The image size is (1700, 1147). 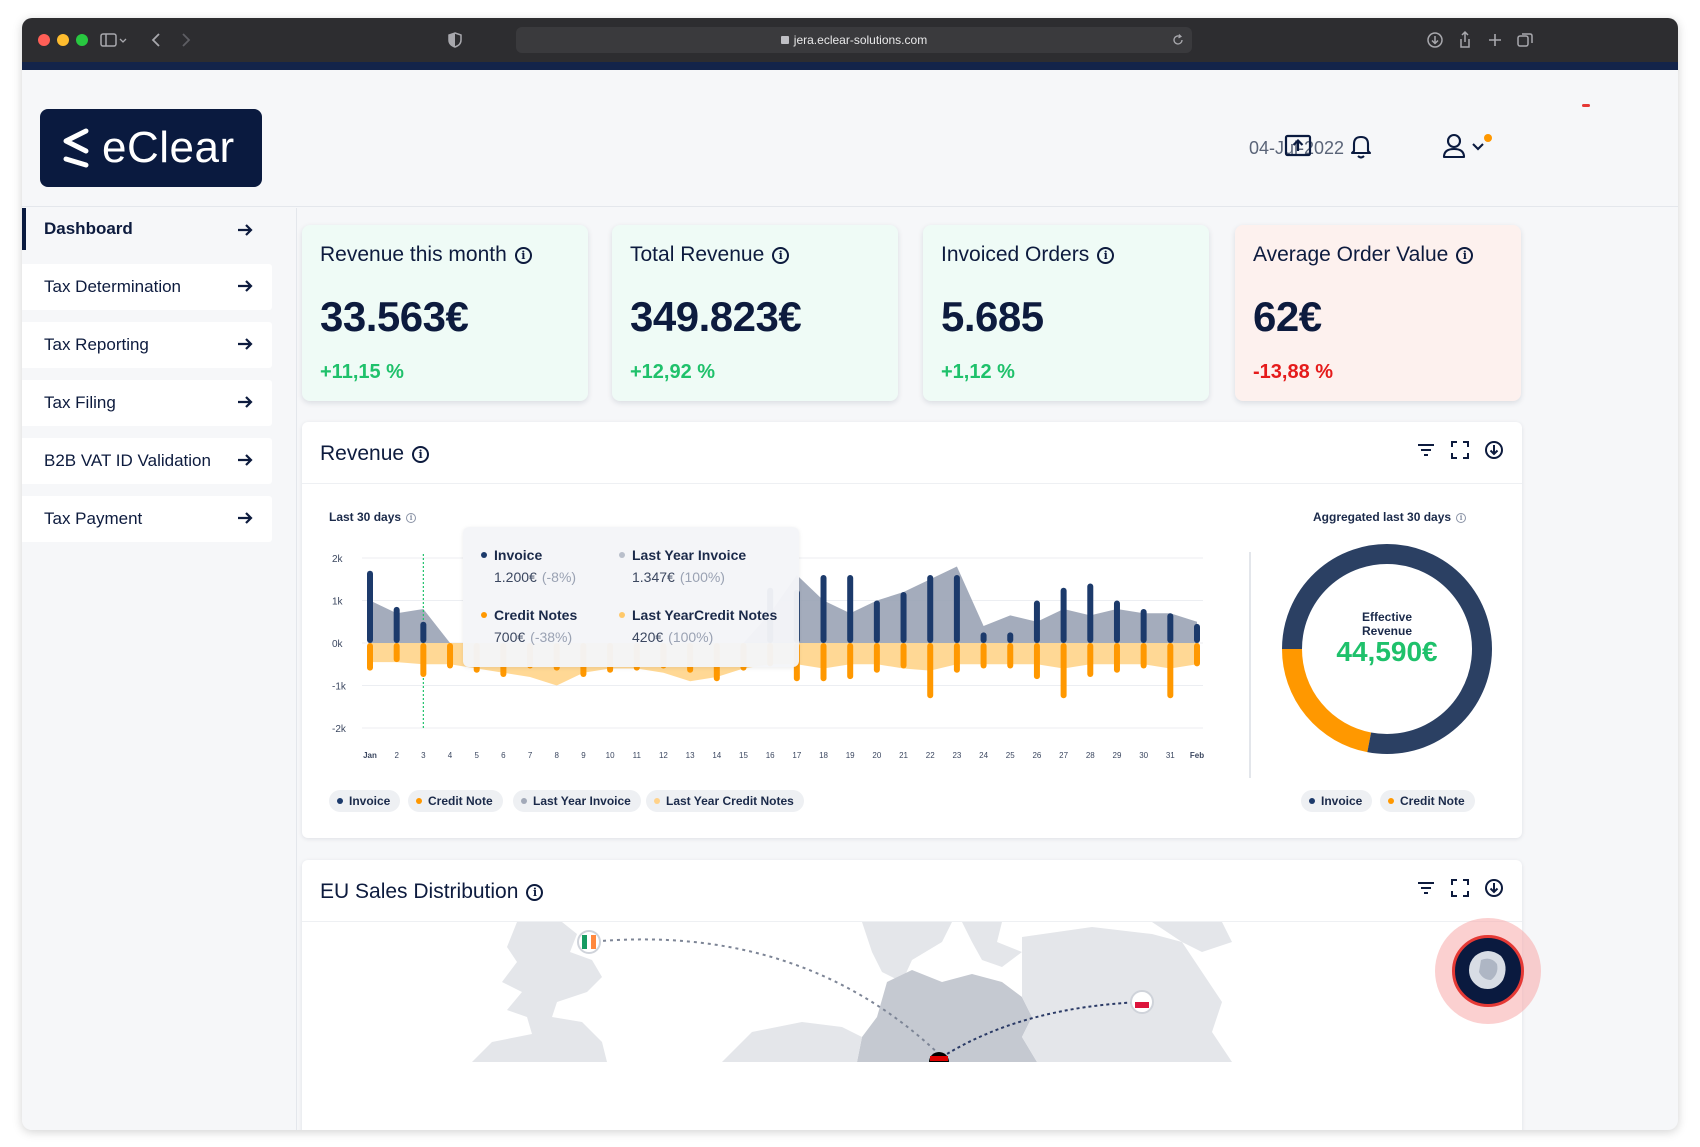 What do you see at coordinates (185, 40) in the screenshot?
I see `forward-icon` at bounding box center [185, 40].